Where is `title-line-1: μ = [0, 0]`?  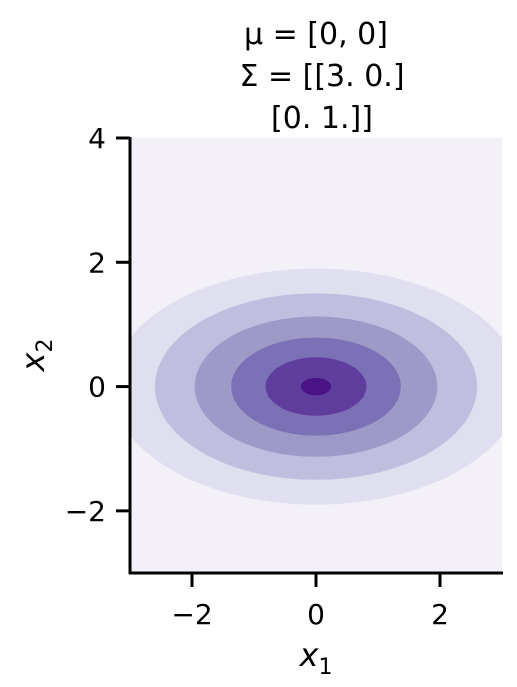
title-line-1: μ = [0, 0] is located at coordinates (316, 34).